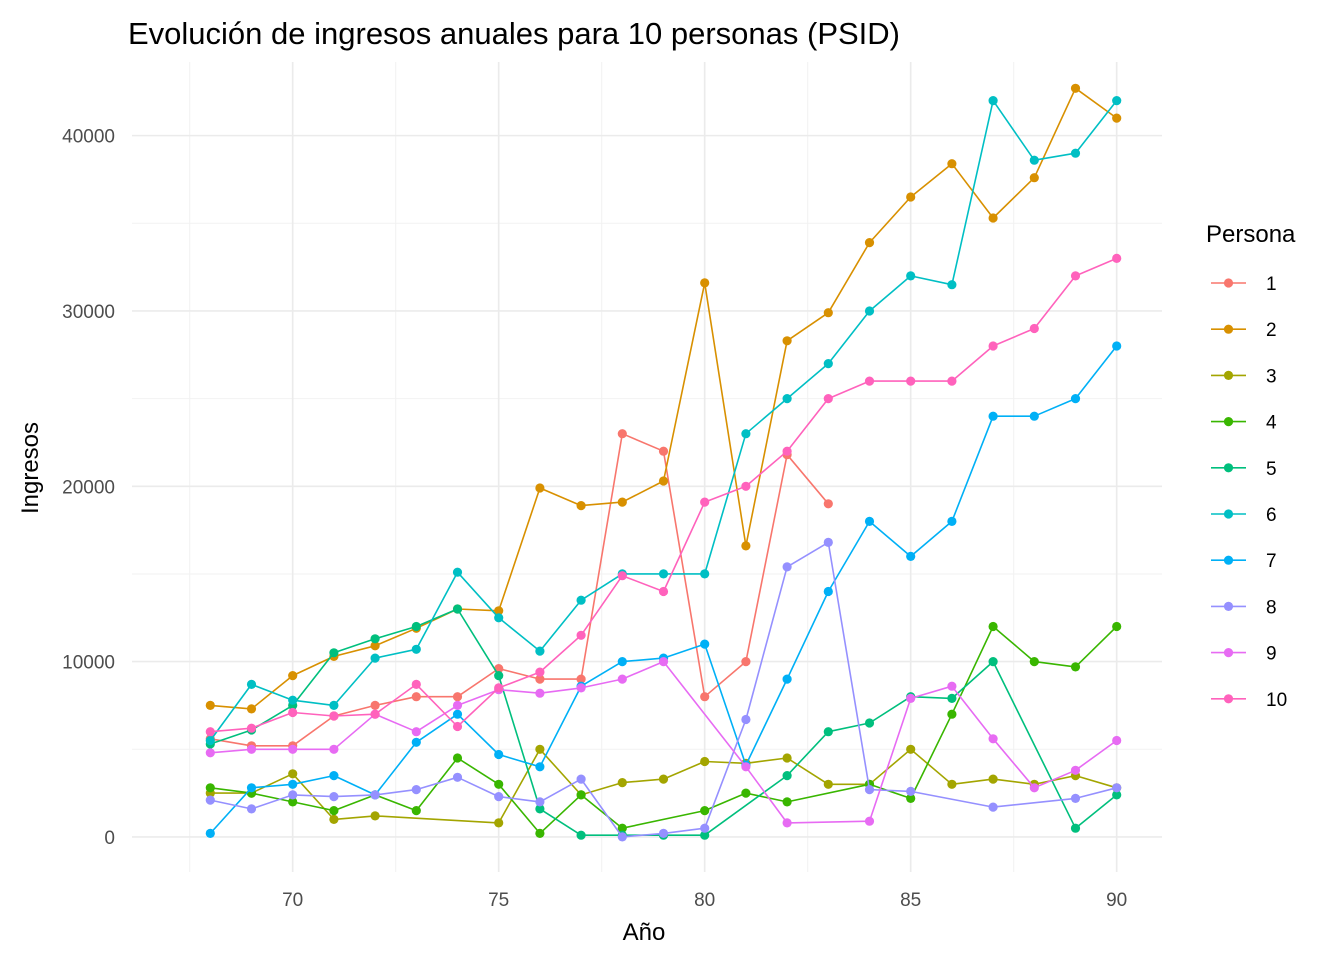  I want to click on legend-label: 3, so click(1271, 376).